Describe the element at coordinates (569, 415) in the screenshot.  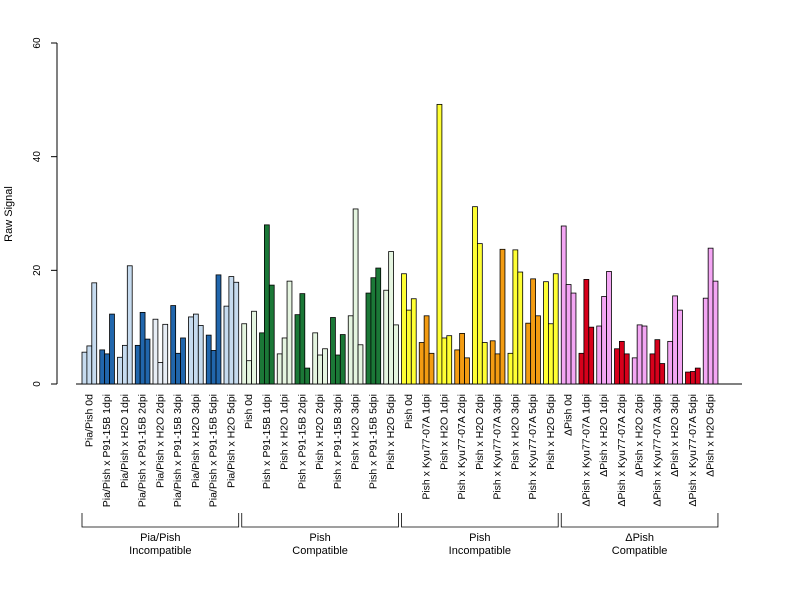
I see `x-tick-label: ΔPish 0d` at that location.